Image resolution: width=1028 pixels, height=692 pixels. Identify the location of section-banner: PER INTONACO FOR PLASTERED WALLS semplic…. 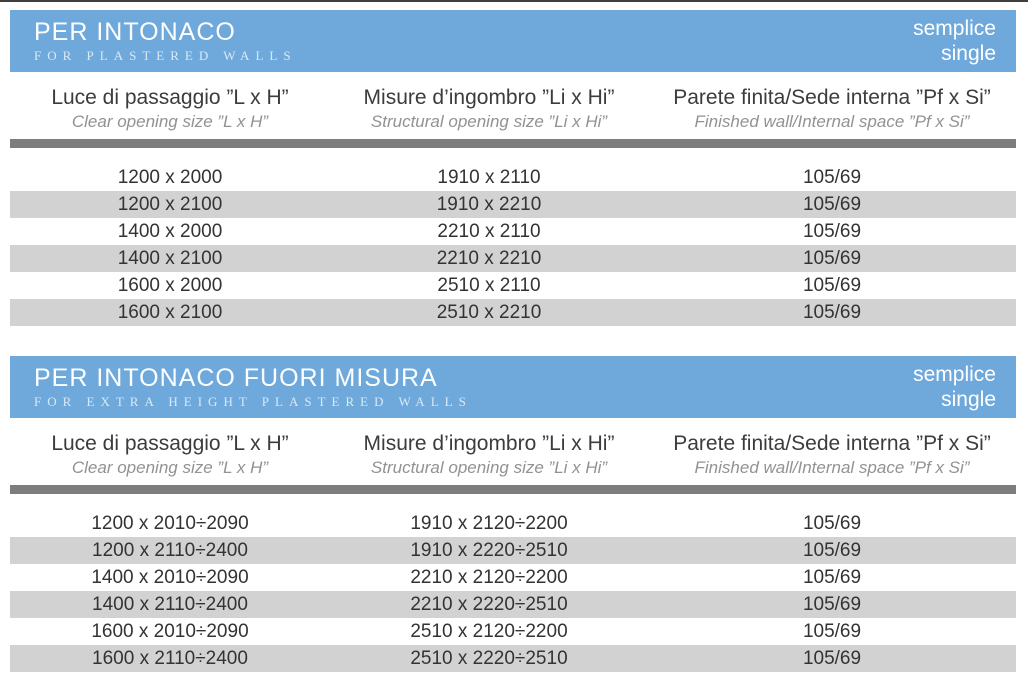
(513, 41).